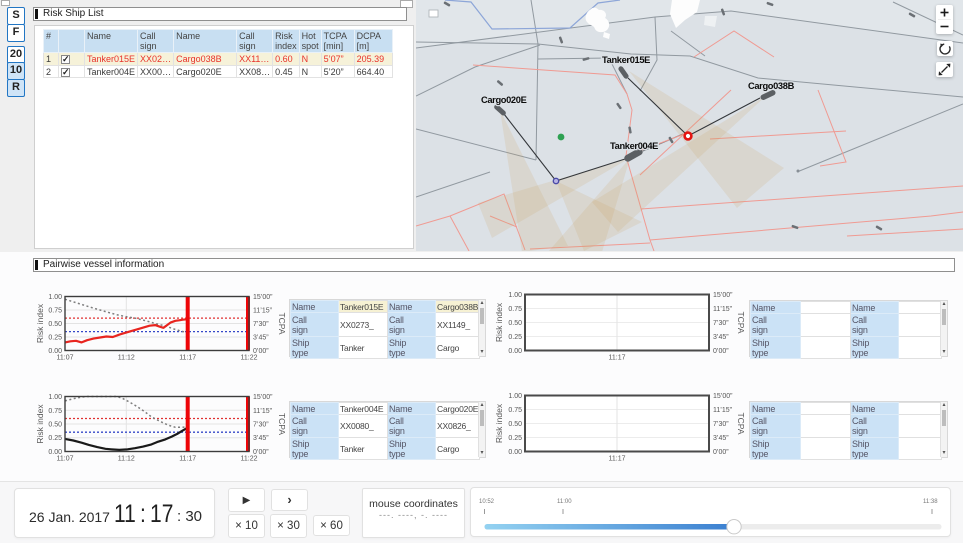  What do you see at coordinates (771, 86) in the screenshot?
I see `svg-text: Cargo038B` at bounding box center [771, 86].